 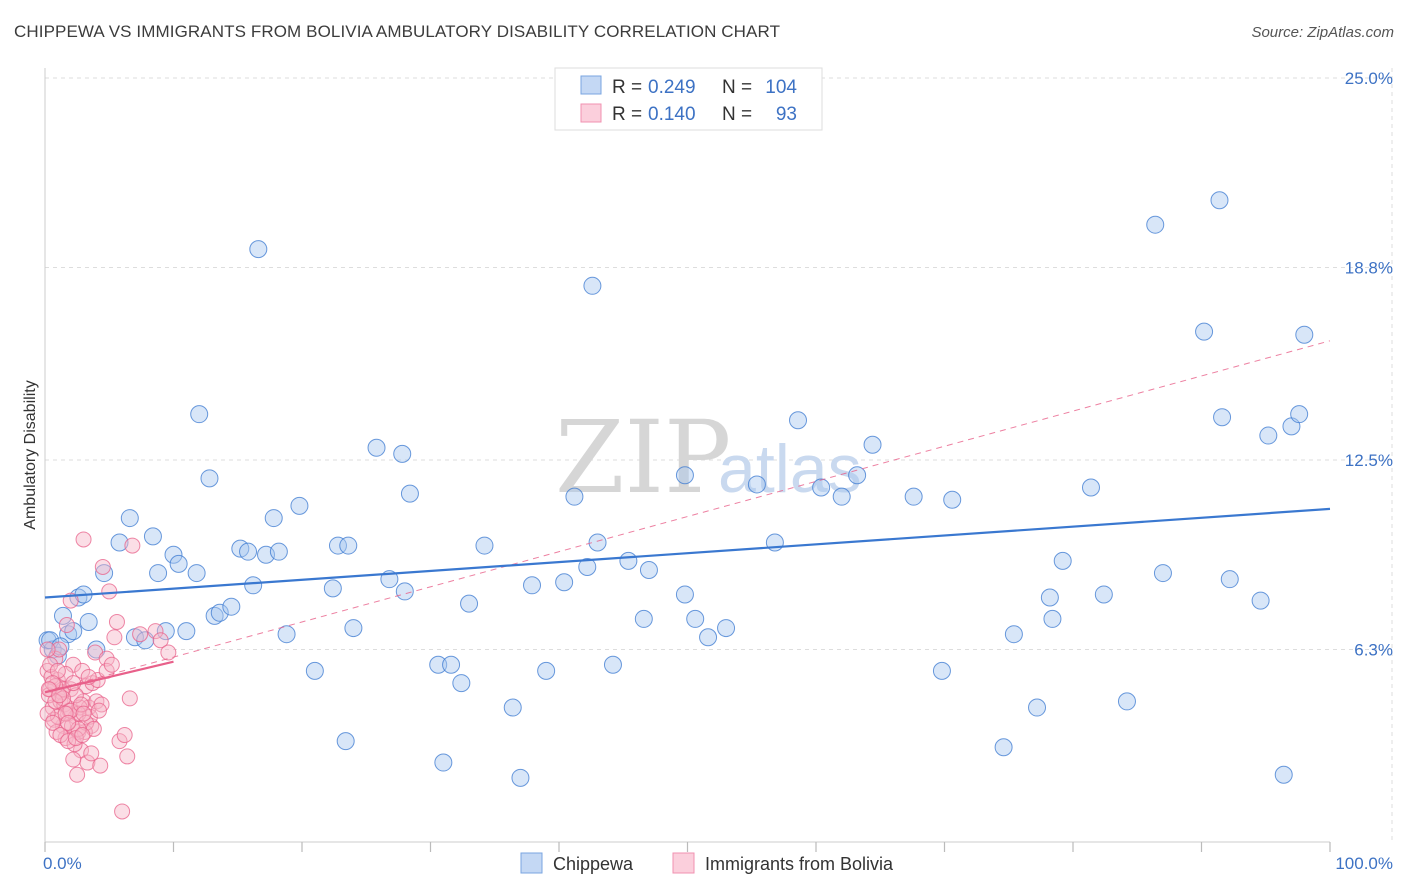 I want to click on legend-r-label-2: R =, so click(x=627, y=114).